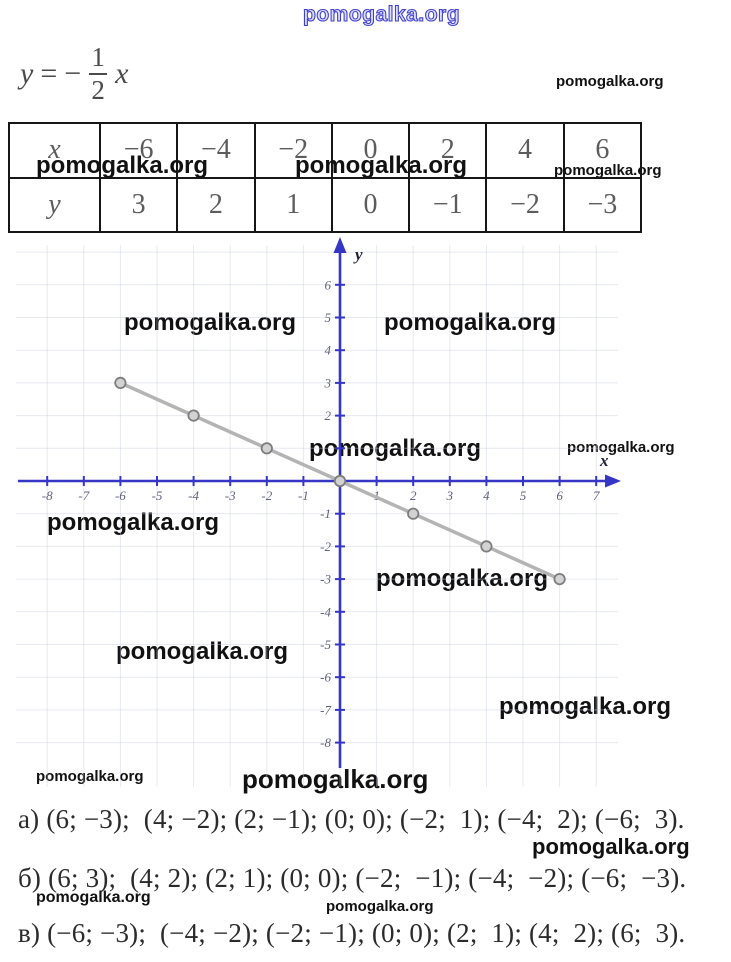 This screenshot has height=962, width=731. What do you see at coordinates (325, 644) in the screenshot?
I see `y-tick-label: -5` at bounding box center [325, 644].